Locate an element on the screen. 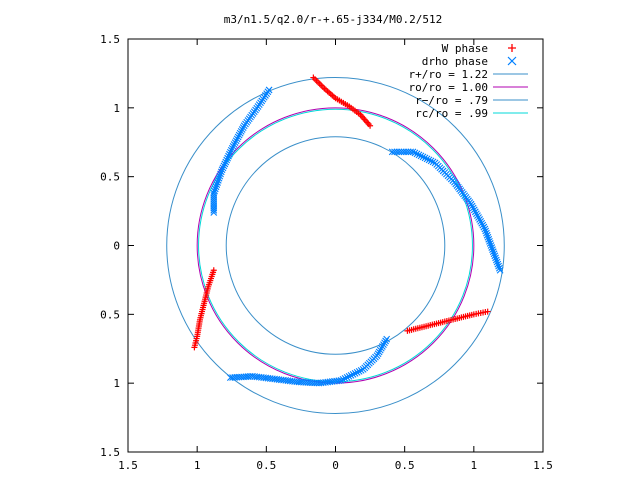 The width and height of the screenshot is (640, 480). legend-label: W phase is located at coordinates (465, 48).